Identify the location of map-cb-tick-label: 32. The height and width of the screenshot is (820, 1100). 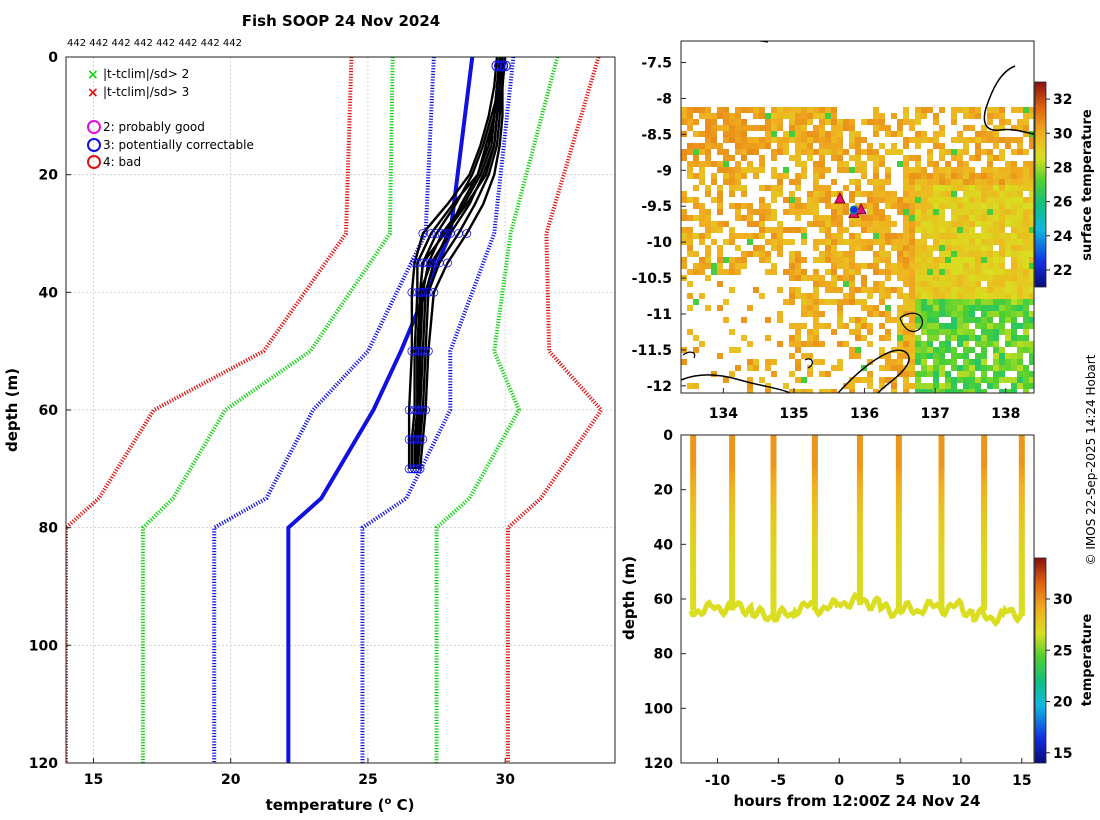
(1062, 100).